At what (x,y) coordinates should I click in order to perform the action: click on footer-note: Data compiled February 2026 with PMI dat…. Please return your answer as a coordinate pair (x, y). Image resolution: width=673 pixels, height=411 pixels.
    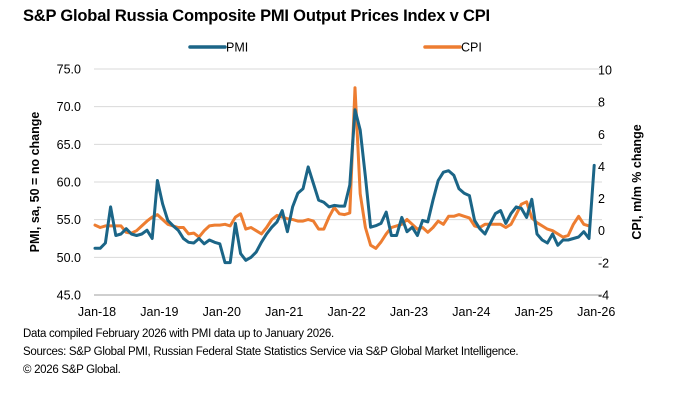
    Looking at the image, I should click on (178, 334).